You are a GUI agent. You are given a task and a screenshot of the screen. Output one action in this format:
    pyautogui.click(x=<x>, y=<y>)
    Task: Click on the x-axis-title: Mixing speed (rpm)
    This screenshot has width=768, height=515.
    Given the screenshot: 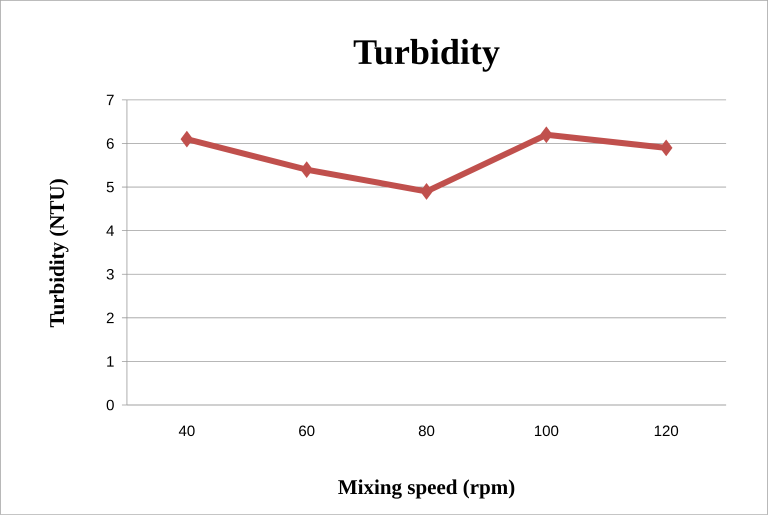 What is the action you would take?
    pyautogui.click(x=426, y=489)
    